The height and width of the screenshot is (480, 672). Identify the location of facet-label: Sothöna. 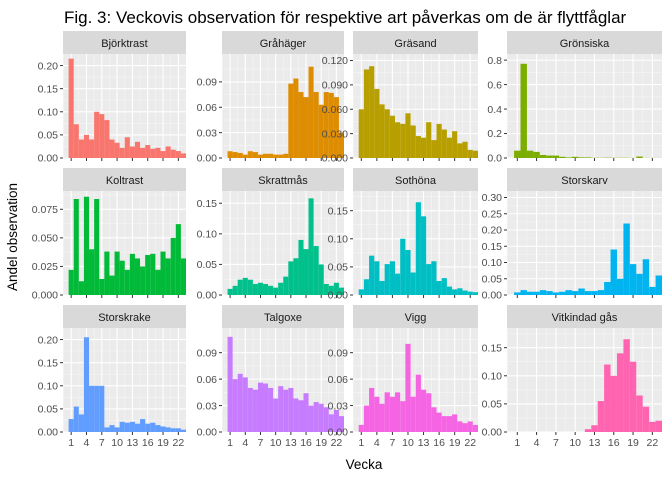
(416, 181).